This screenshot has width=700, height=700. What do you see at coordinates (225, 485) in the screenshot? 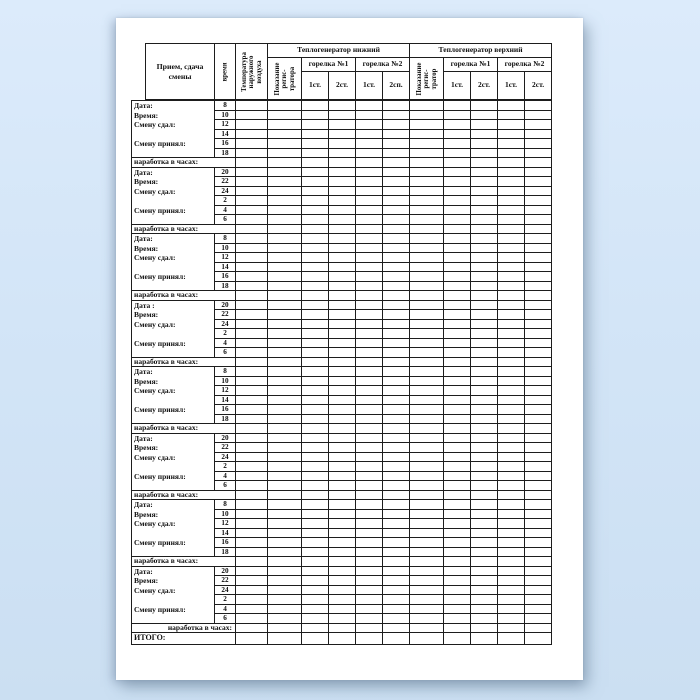
I see `time-cell: 6` at bounding box center [225, 485].